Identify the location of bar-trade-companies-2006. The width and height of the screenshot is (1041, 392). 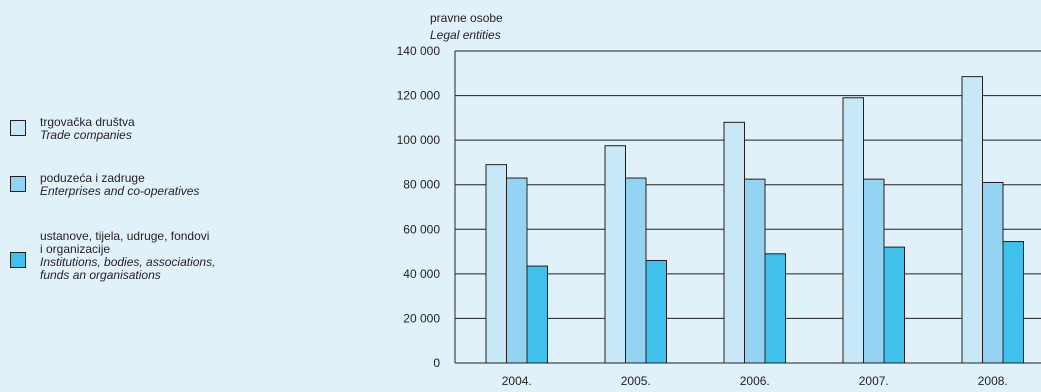
(734, 242).